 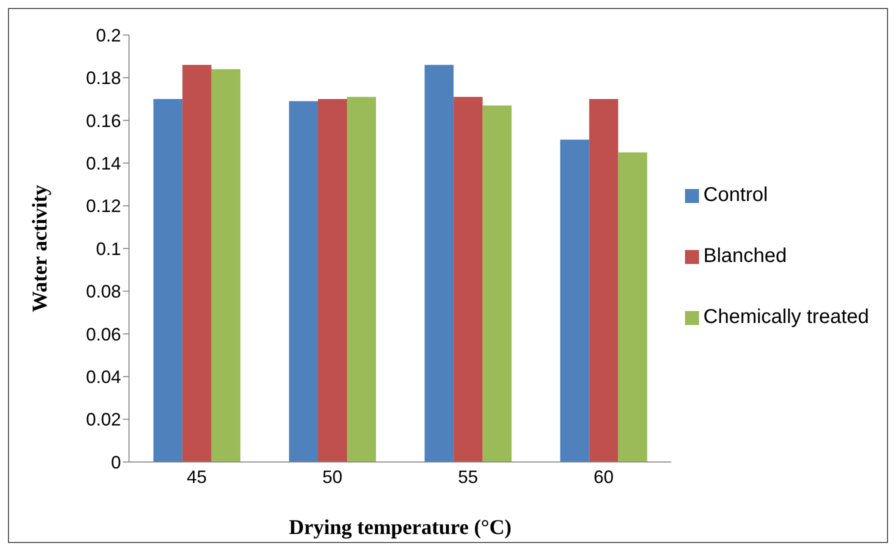 What do you see at coordinates (735, 195) in the screenshot?
I see `legend-label: Control` at bounding box center [735, 195].